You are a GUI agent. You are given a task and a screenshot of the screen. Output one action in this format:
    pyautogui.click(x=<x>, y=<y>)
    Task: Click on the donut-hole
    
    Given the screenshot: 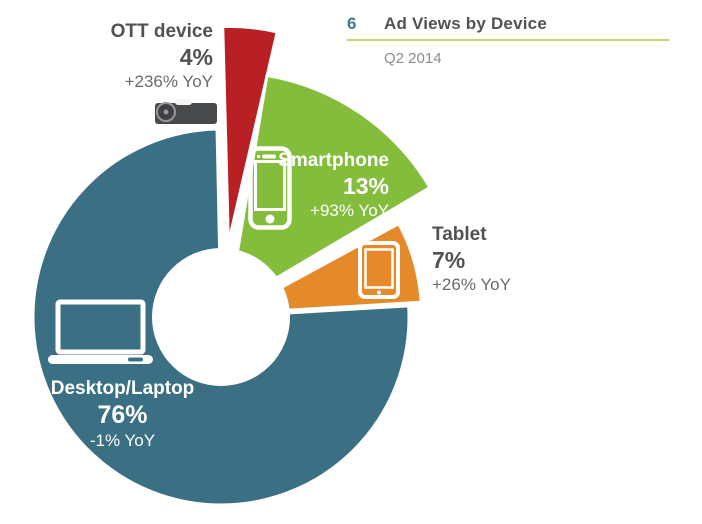 What is the action you would take?
    pyautogui.click(x=221, y=317)
    